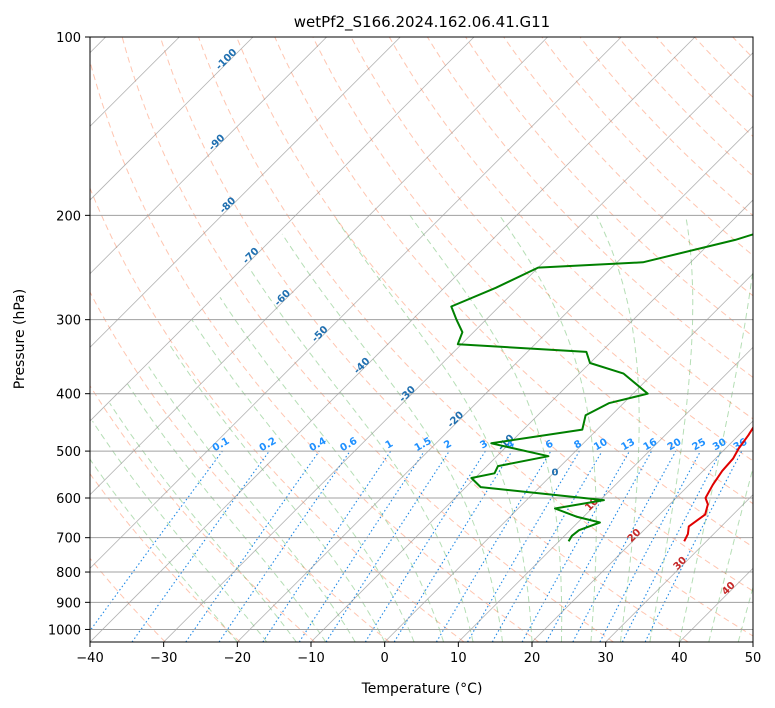 Image resolution: width=775 pixels, height=708 pixels. I want to click on y-tick-label: 500, so click(68, 452).